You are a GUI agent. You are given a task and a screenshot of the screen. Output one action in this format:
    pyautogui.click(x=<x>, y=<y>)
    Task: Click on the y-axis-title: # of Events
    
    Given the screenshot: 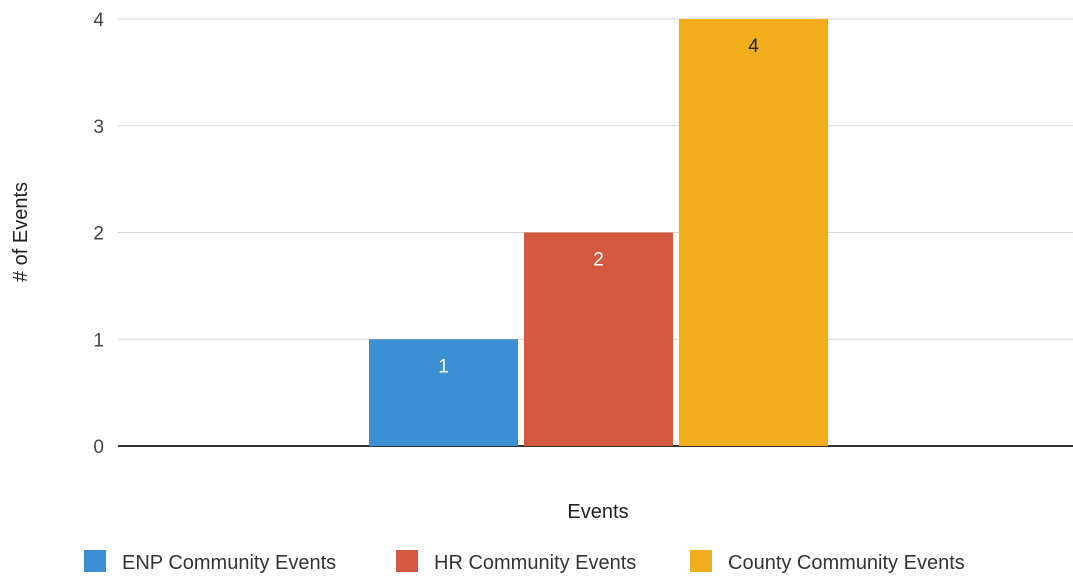 What is the action you would take?
    pyautogui.click(x=21, y=232)
    